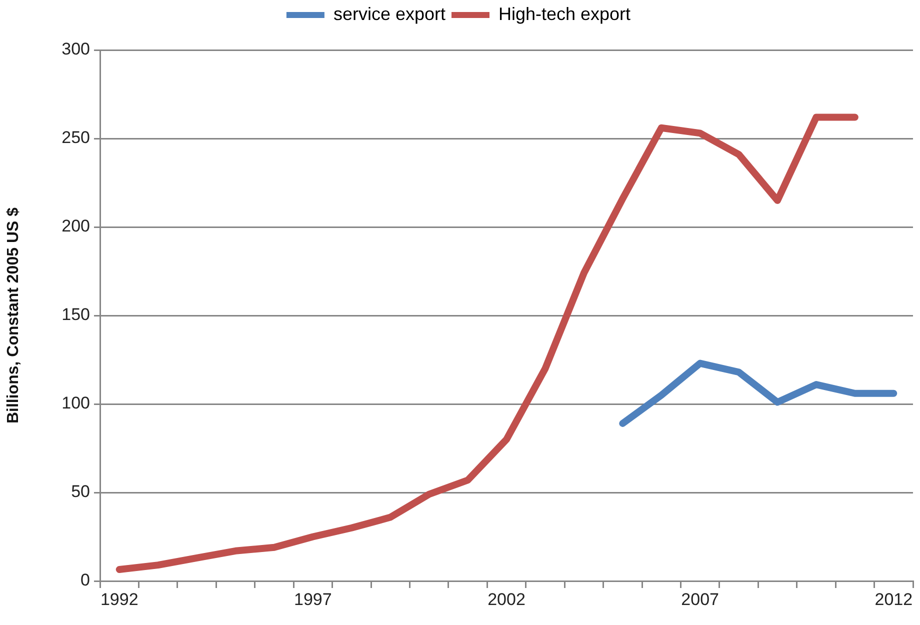 The image size is (920, 625). I want to click on y-tick-label: 0, so click(85, 580).